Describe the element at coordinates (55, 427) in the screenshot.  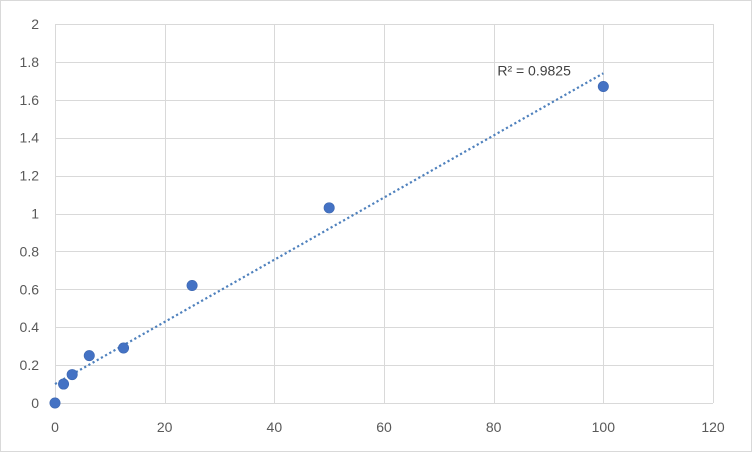
I see `x-tick-label: 0` at that location.